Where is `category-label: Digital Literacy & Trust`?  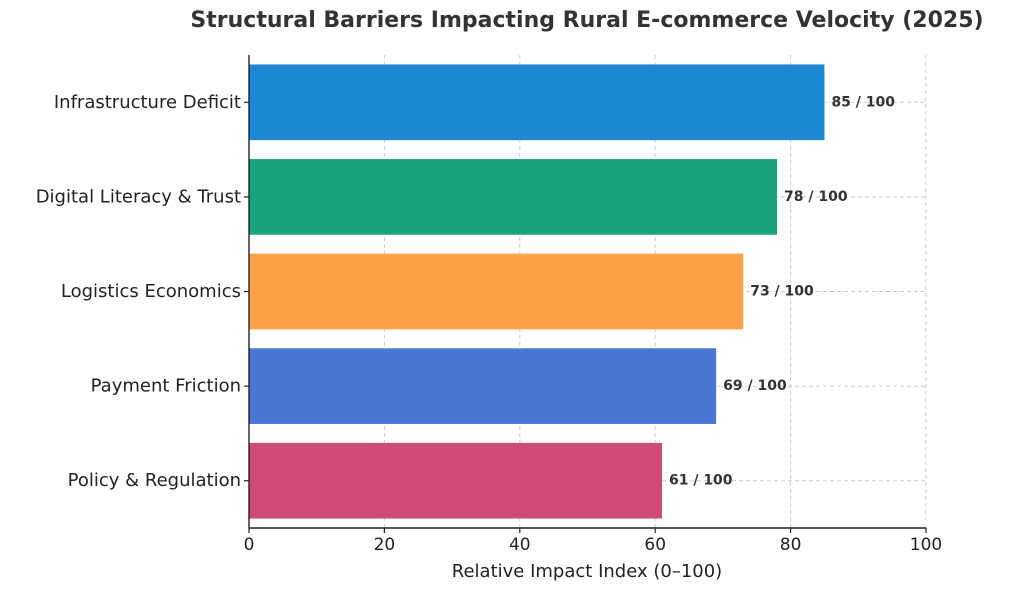
category-label: Digital Literacy & Trust is located at coordinates (138, 196).